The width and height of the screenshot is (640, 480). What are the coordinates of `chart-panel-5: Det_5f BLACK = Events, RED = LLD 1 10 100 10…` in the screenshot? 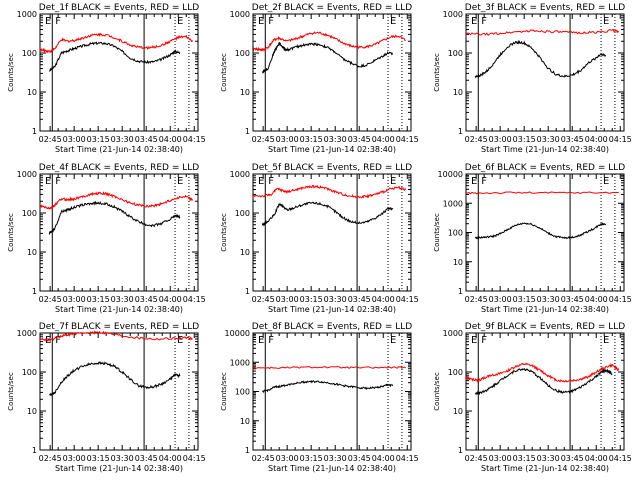 It's located at (319, 238).